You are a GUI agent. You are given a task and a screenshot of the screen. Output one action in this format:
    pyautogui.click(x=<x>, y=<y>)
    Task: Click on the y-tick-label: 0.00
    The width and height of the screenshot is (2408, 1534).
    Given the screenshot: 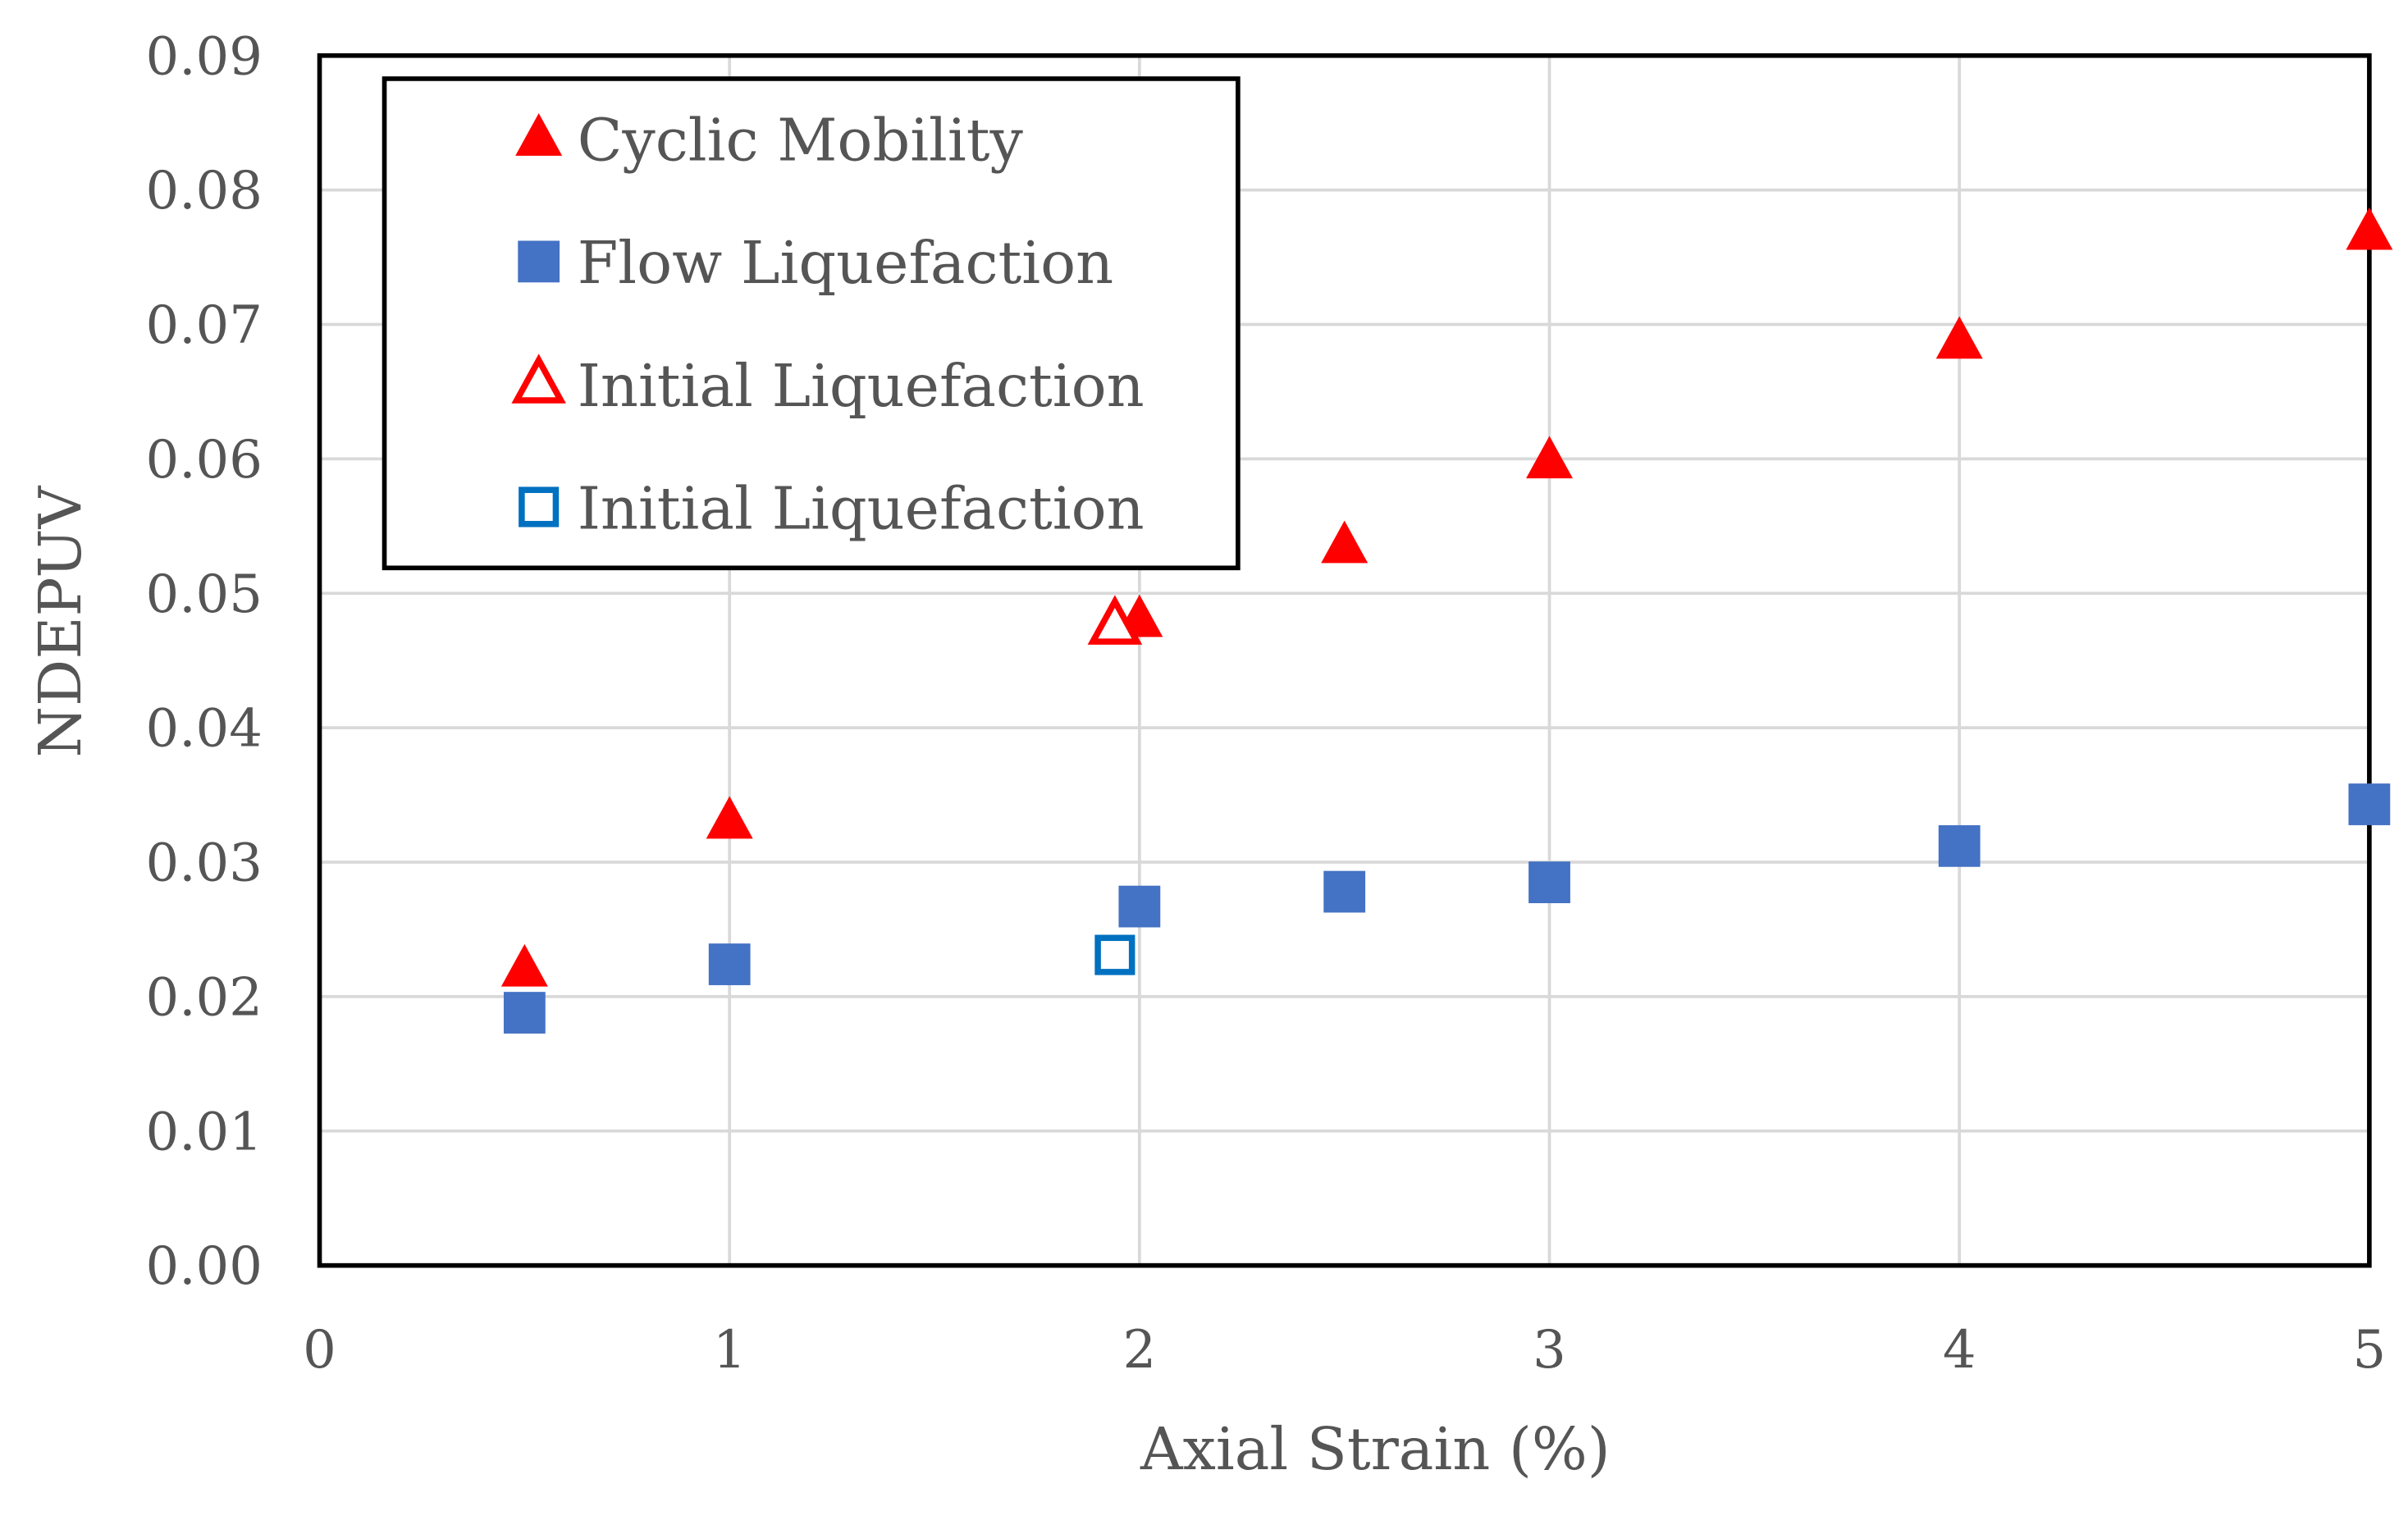 What is the action you would take?
    pyautogui.click(x=204, y=1266)
    